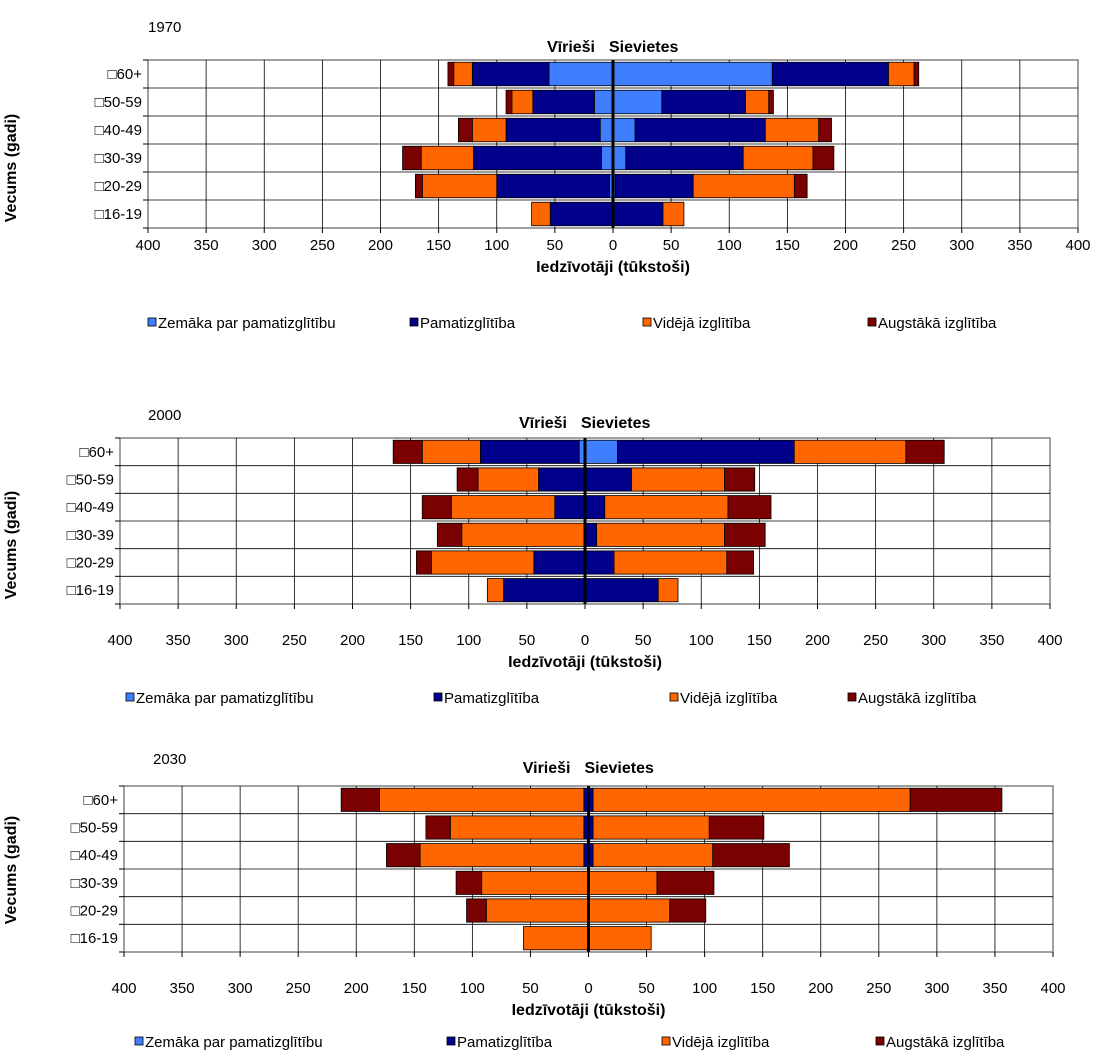 The height and width of the screenshot is (1054, 1096). Describe the element at coordinates (1077, 245) in the screenshot. I see `x-tick-label: 400` at that location.